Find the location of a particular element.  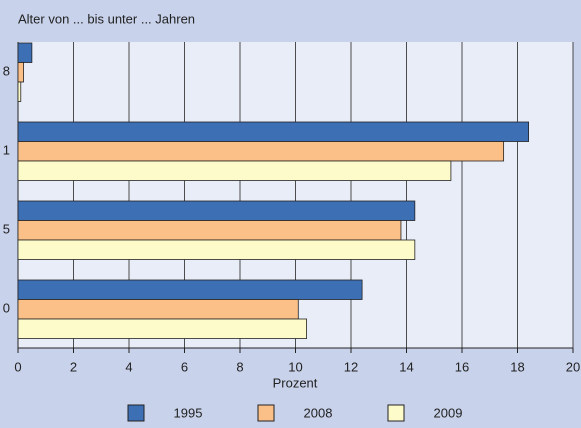

x-tick-label: 2 is located at coordinates (73, 366).